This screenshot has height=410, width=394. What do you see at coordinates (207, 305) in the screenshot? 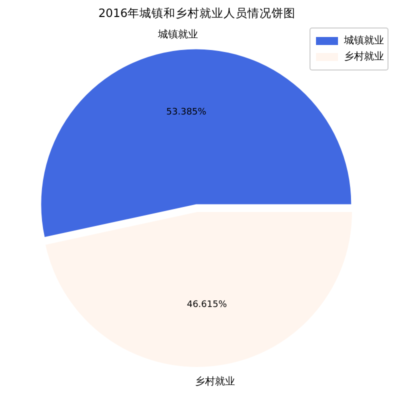
I see `data-label: 46.615%` at bounding box center [207, 305].